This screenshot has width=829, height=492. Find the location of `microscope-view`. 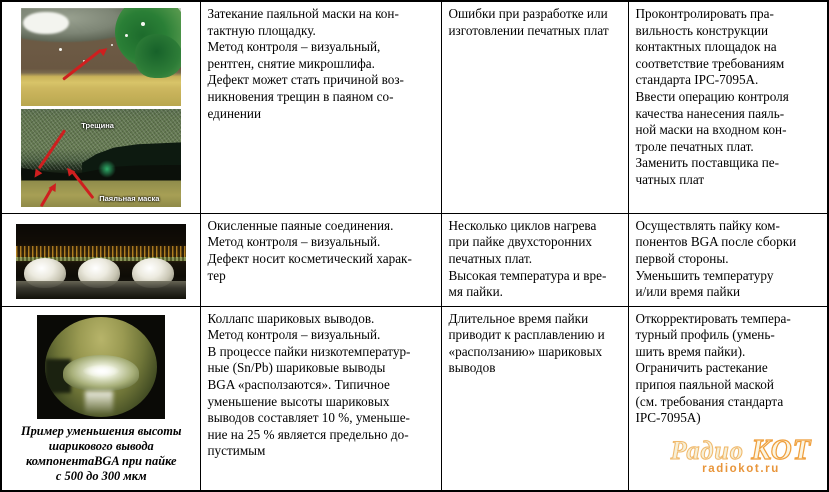

microscope-view is located at coordinates (101, 366).